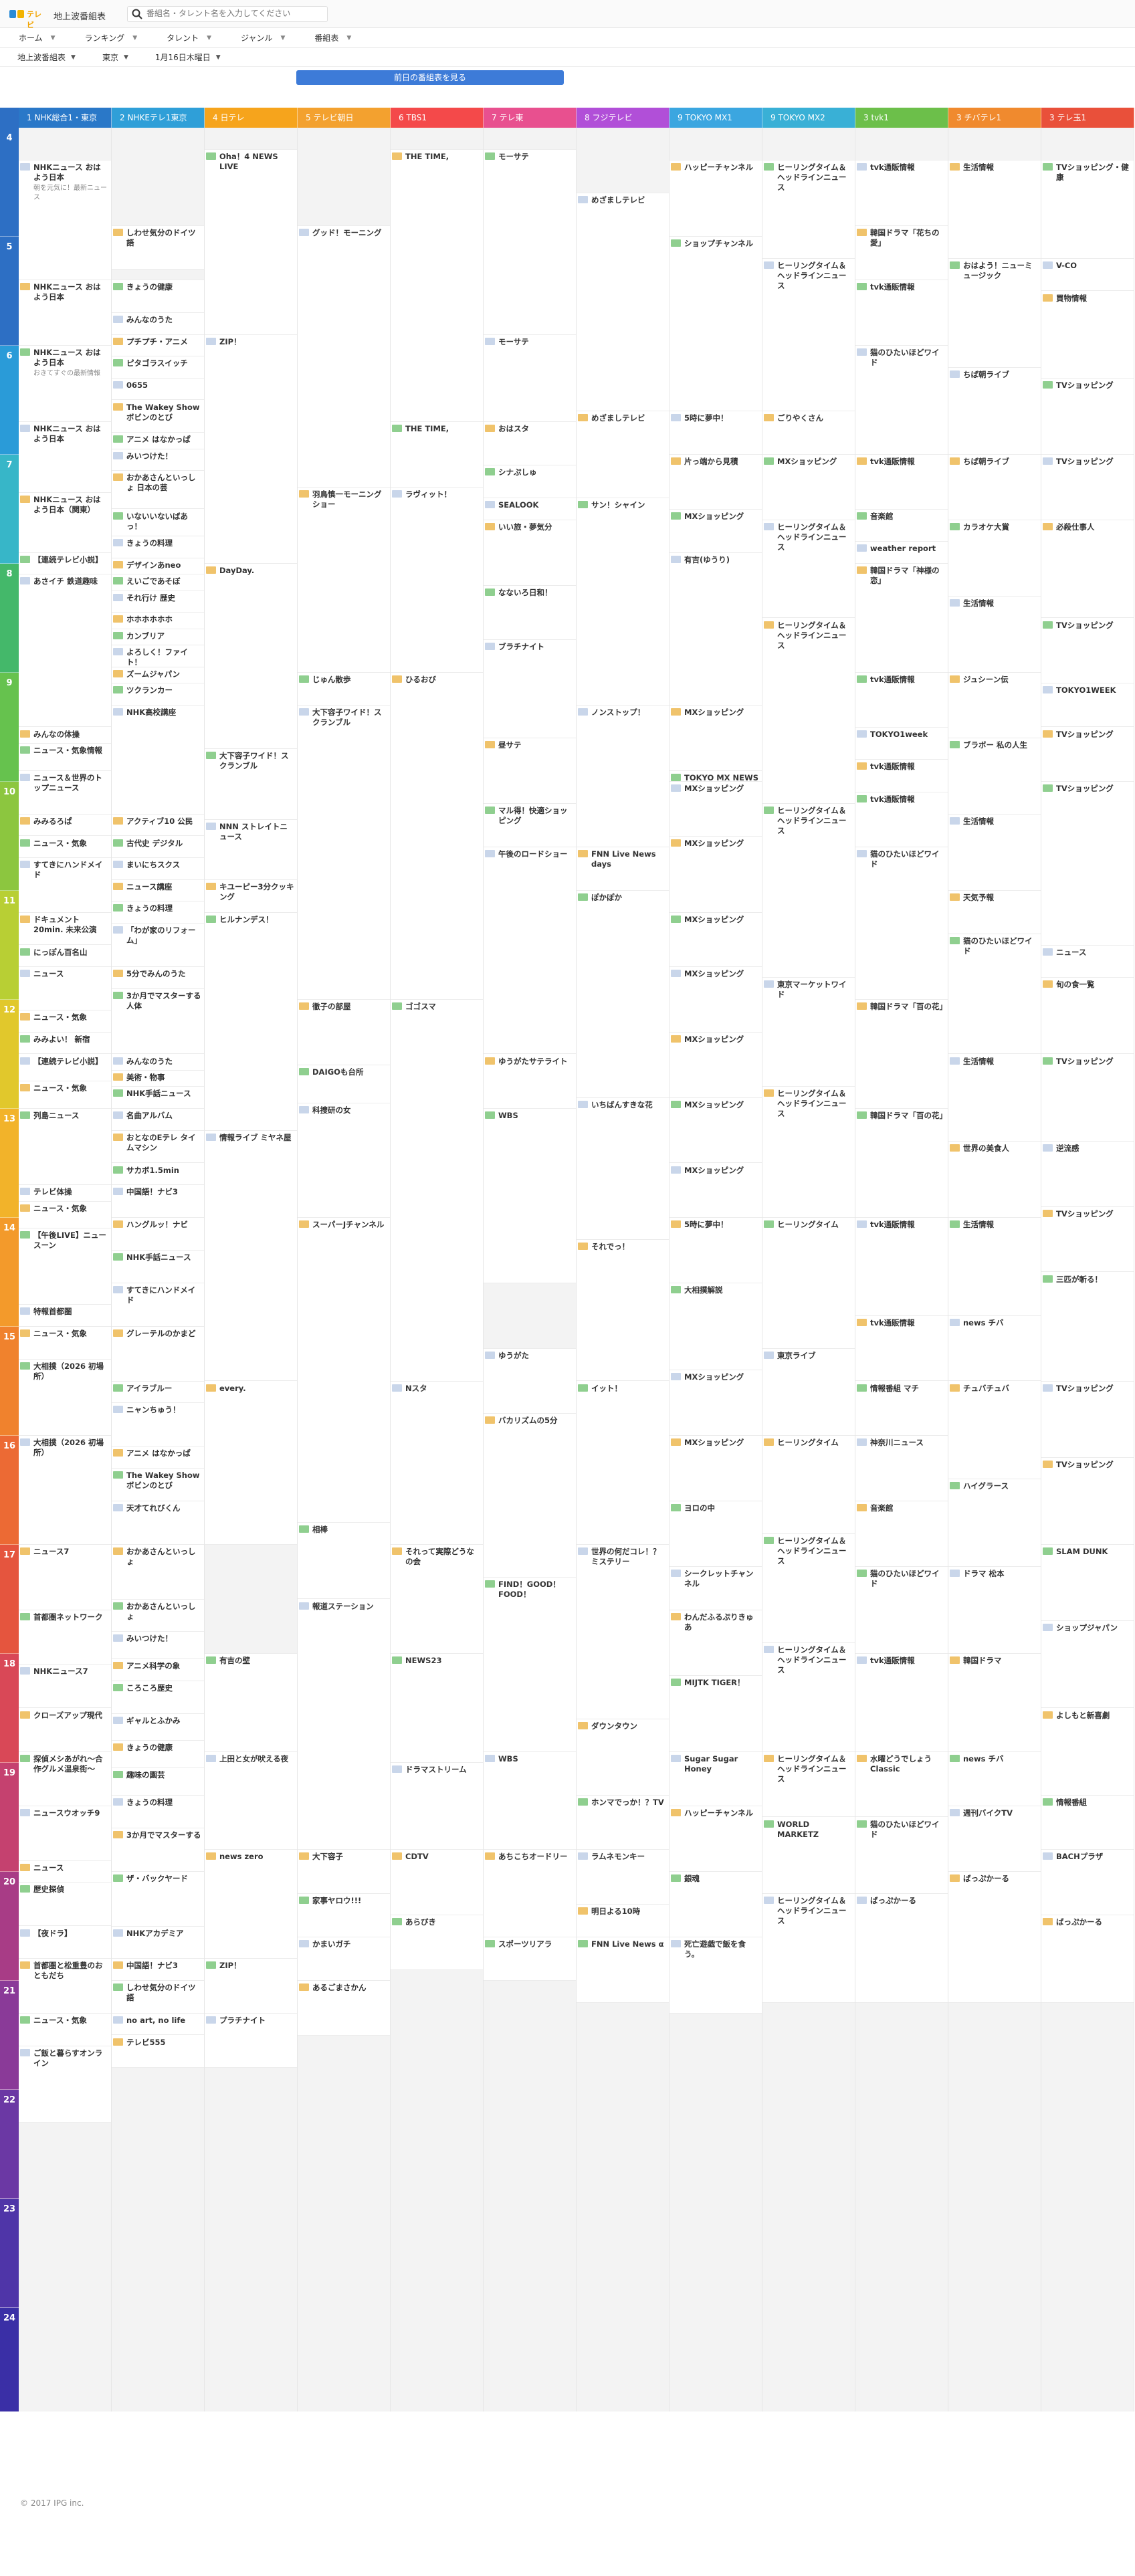 The width and height of the screenshot is (1135, 2576). I want to click on program-cell: 美術・物事, so click(158, 1078).